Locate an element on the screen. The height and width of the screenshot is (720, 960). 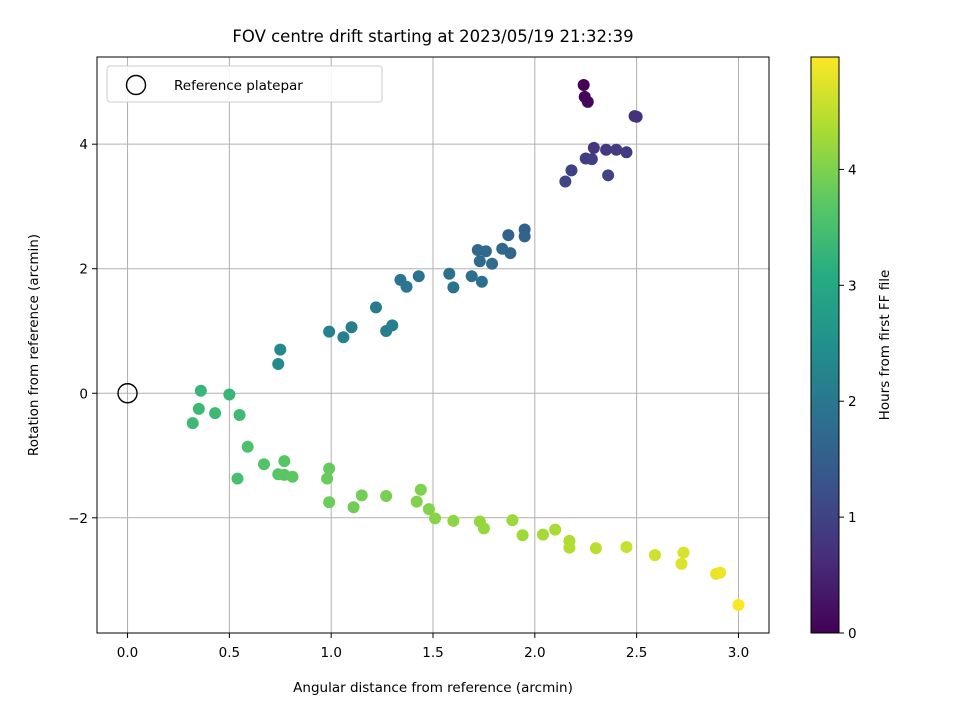
legend-entry: Reference platepar is located at coordinates (238, 86).